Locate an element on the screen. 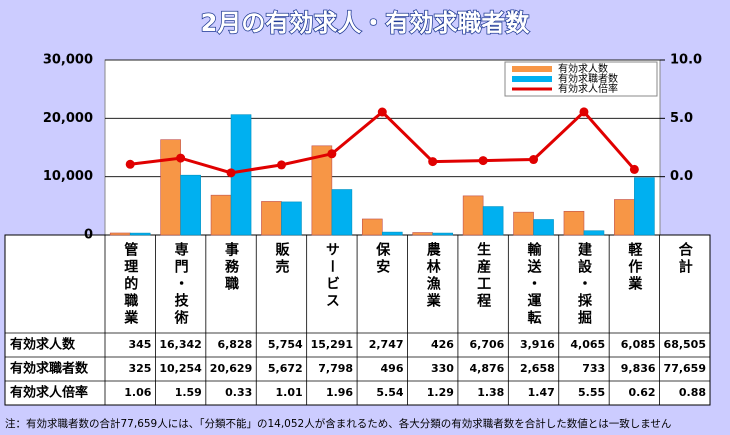 The image size is (730, 435). legend-label: 有効求人倍率 is located at coordinates (588, 88).